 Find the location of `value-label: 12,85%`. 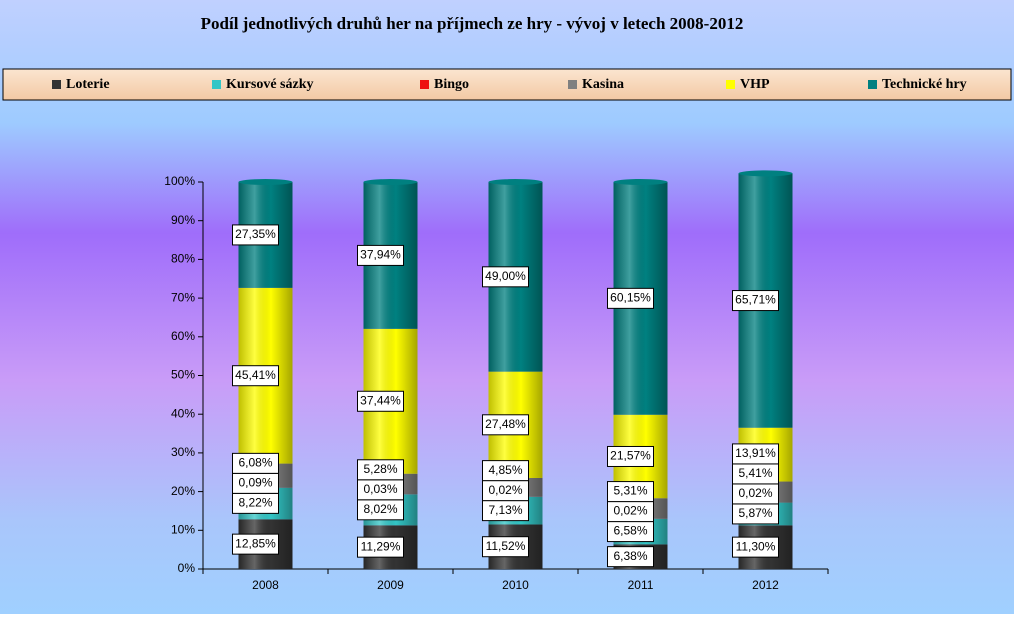

value-label: 12,85% is located at coordinates (255, 543).